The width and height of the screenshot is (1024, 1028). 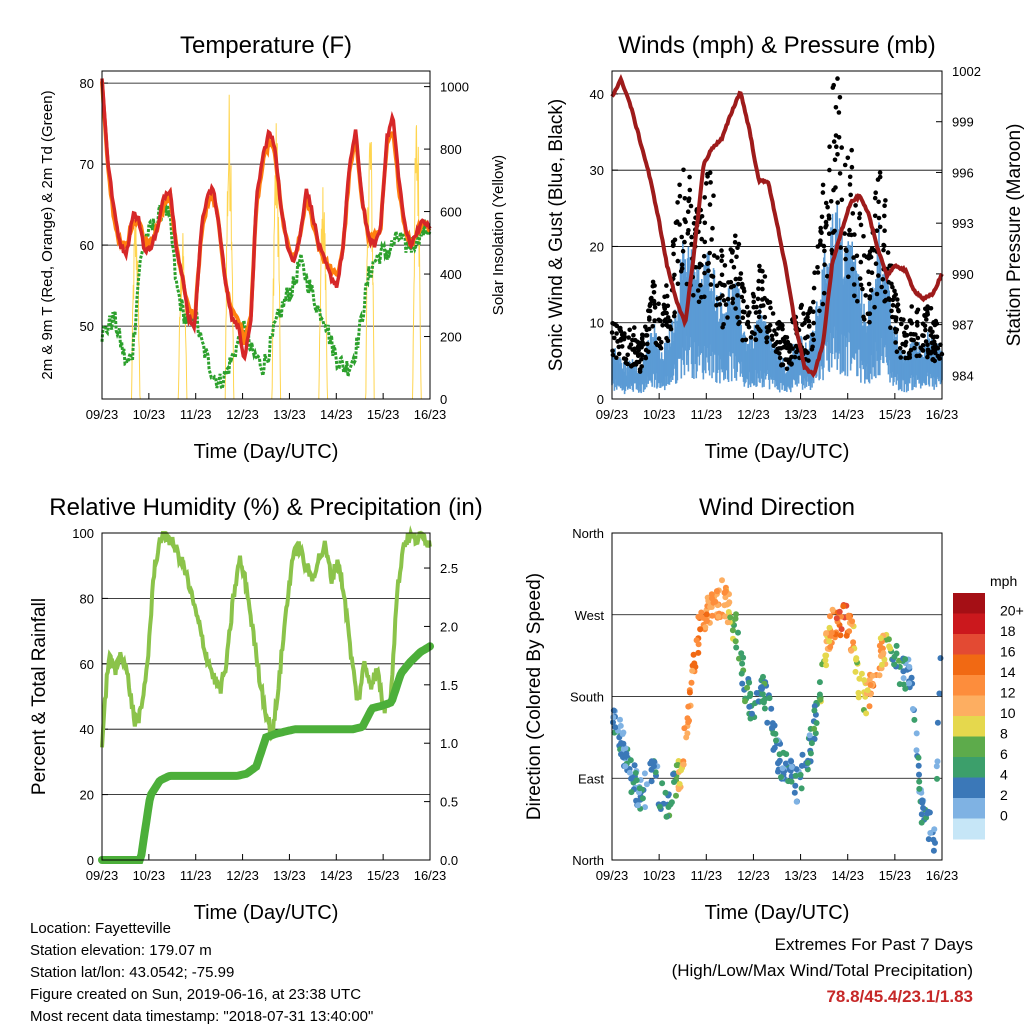 What do you see at coordinates (612, 414) in the screenshot?
I see `x-tick-label: 09/23` at bounding box center [612, 414].